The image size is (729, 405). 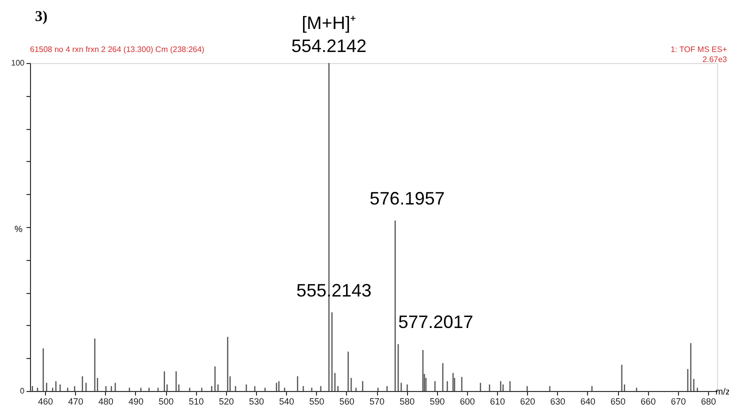 I want to click on x-tick-label: 470, so click(x=76, y=400).